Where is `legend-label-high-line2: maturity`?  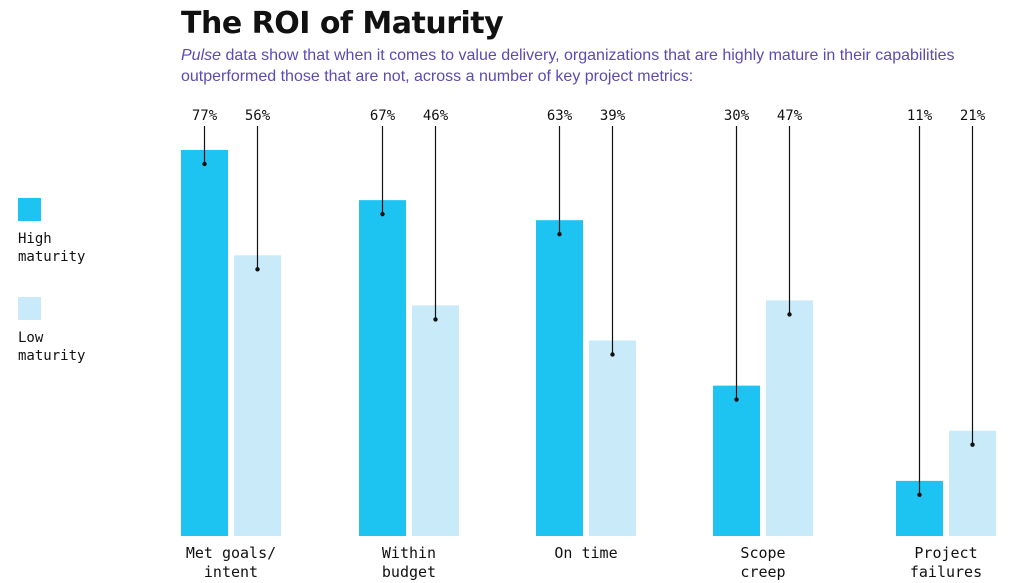
legend-label-high-line2: maturity is located at coordinates (52, 257).